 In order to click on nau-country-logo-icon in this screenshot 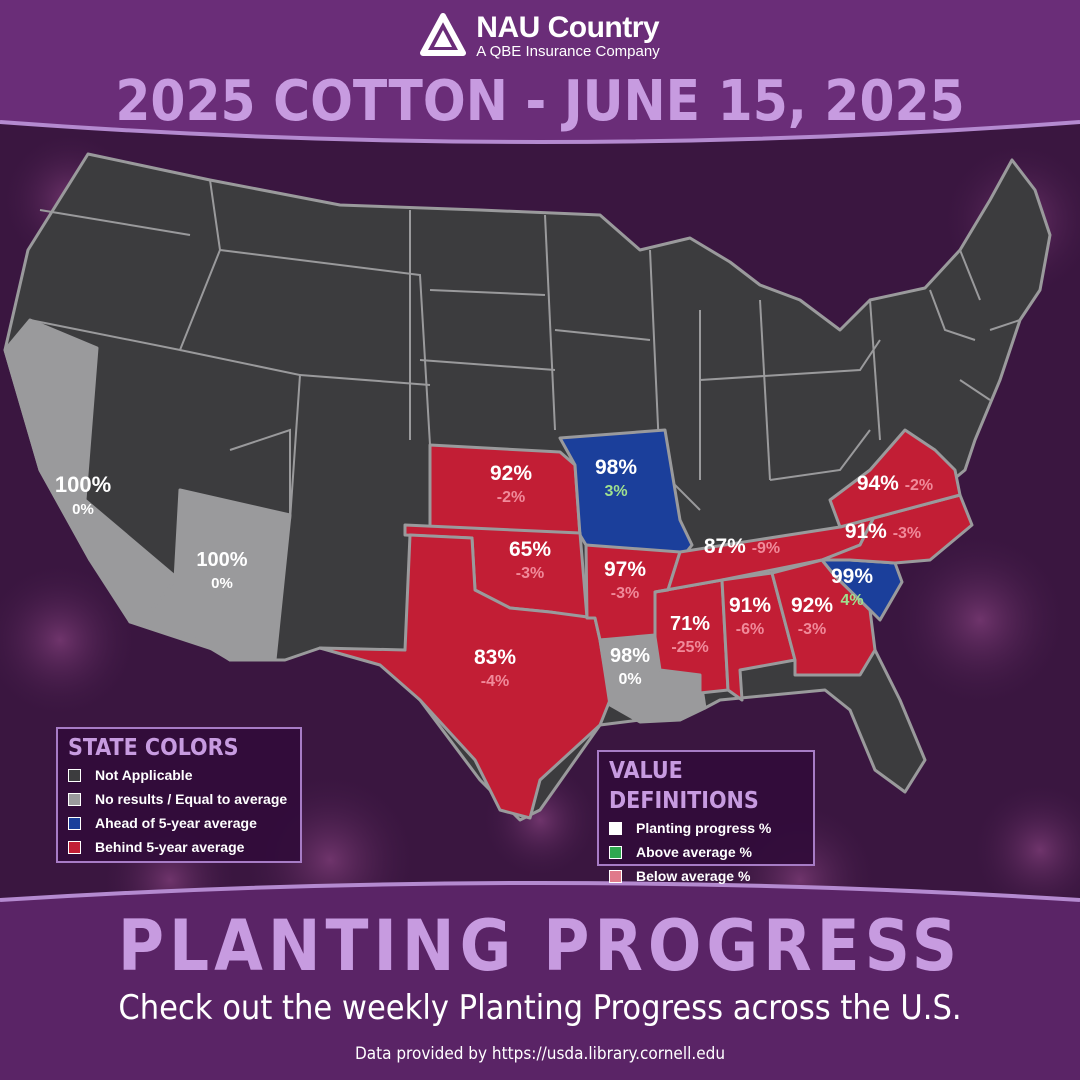, I will do `click(443, 34)`.